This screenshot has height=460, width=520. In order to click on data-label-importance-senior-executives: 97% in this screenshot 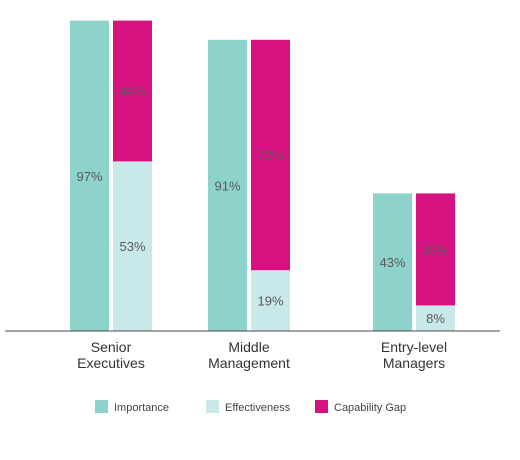, I will do `click(89, 176)`.